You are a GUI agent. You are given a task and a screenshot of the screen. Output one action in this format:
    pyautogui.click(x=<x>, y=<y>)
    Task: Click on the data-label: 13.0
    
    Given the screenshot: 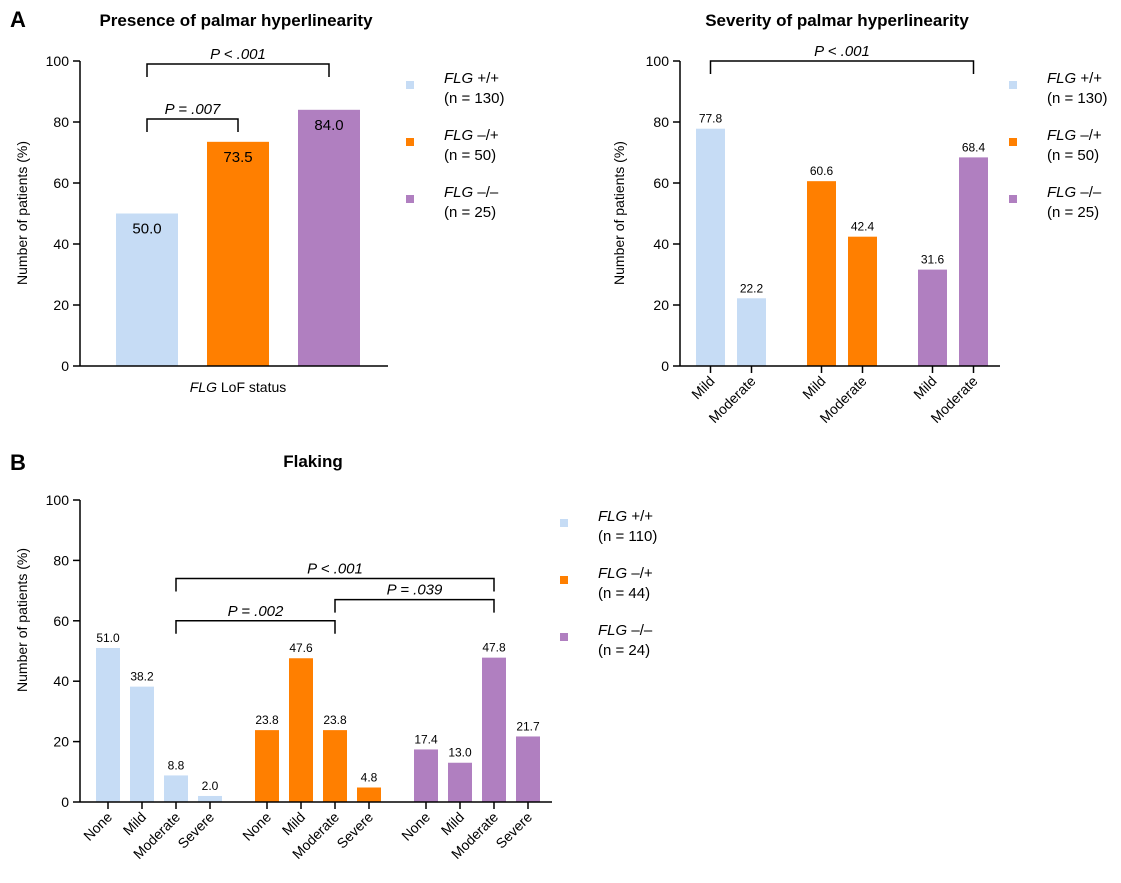 What is the action you would take?
    pyautogui.click(x=460, y=753)
    